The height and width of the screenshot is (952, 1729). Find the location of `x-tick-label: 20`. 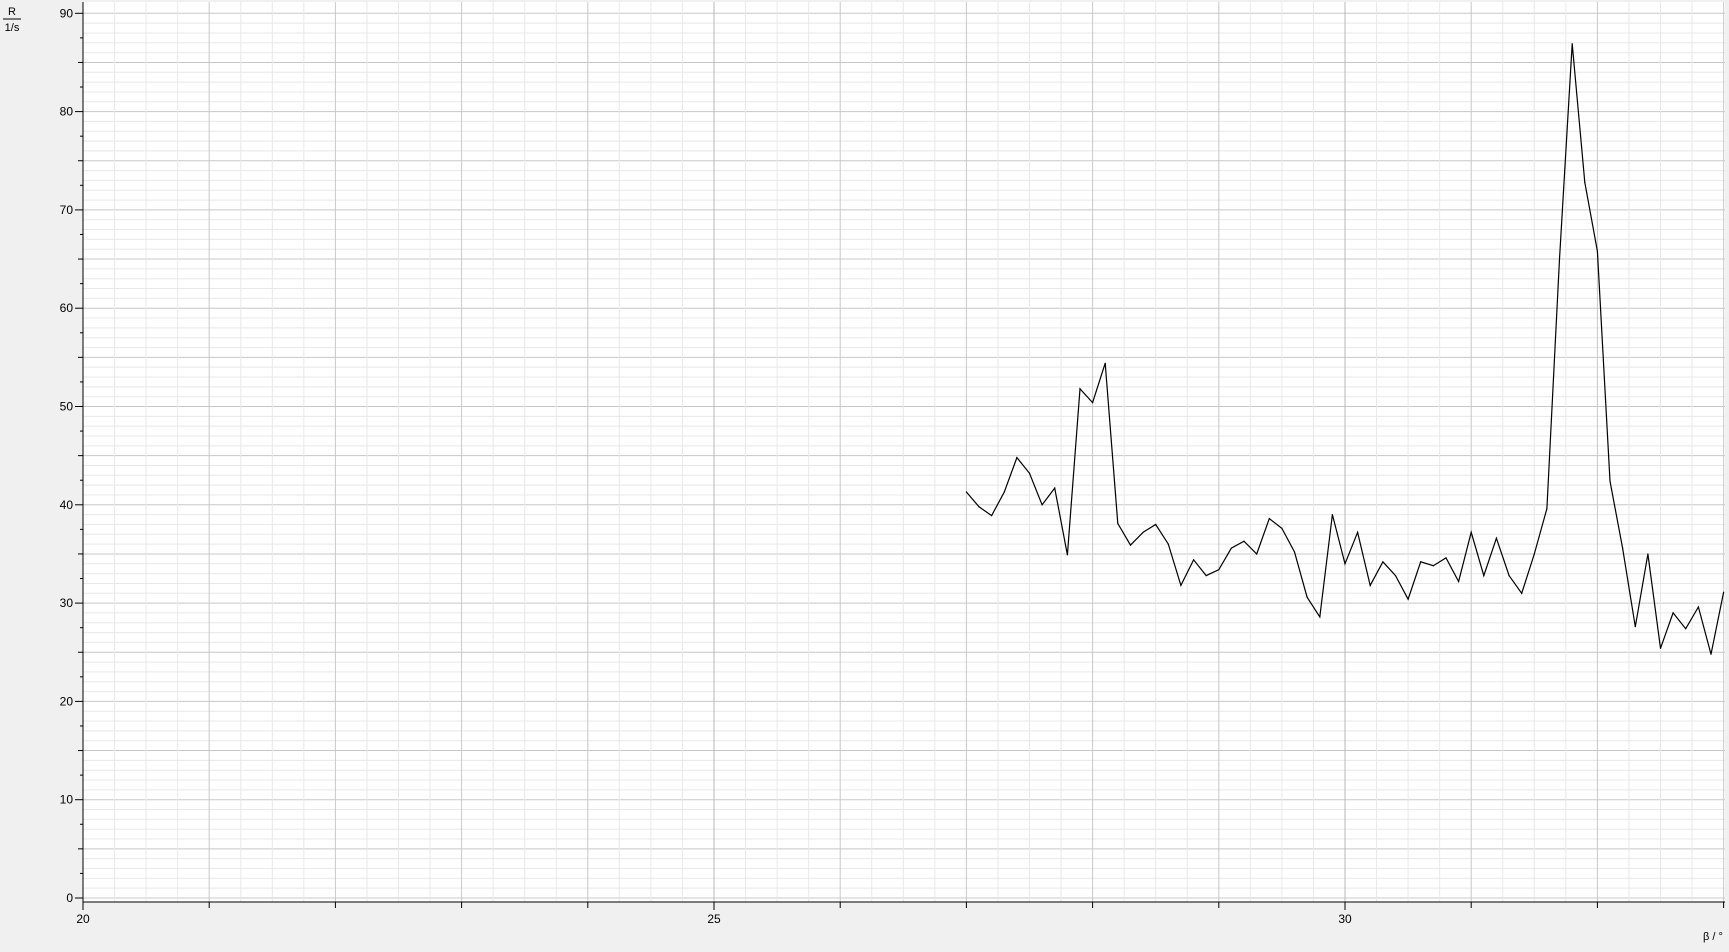

x-tick-label: 20 is located at coordinates (83, 919).